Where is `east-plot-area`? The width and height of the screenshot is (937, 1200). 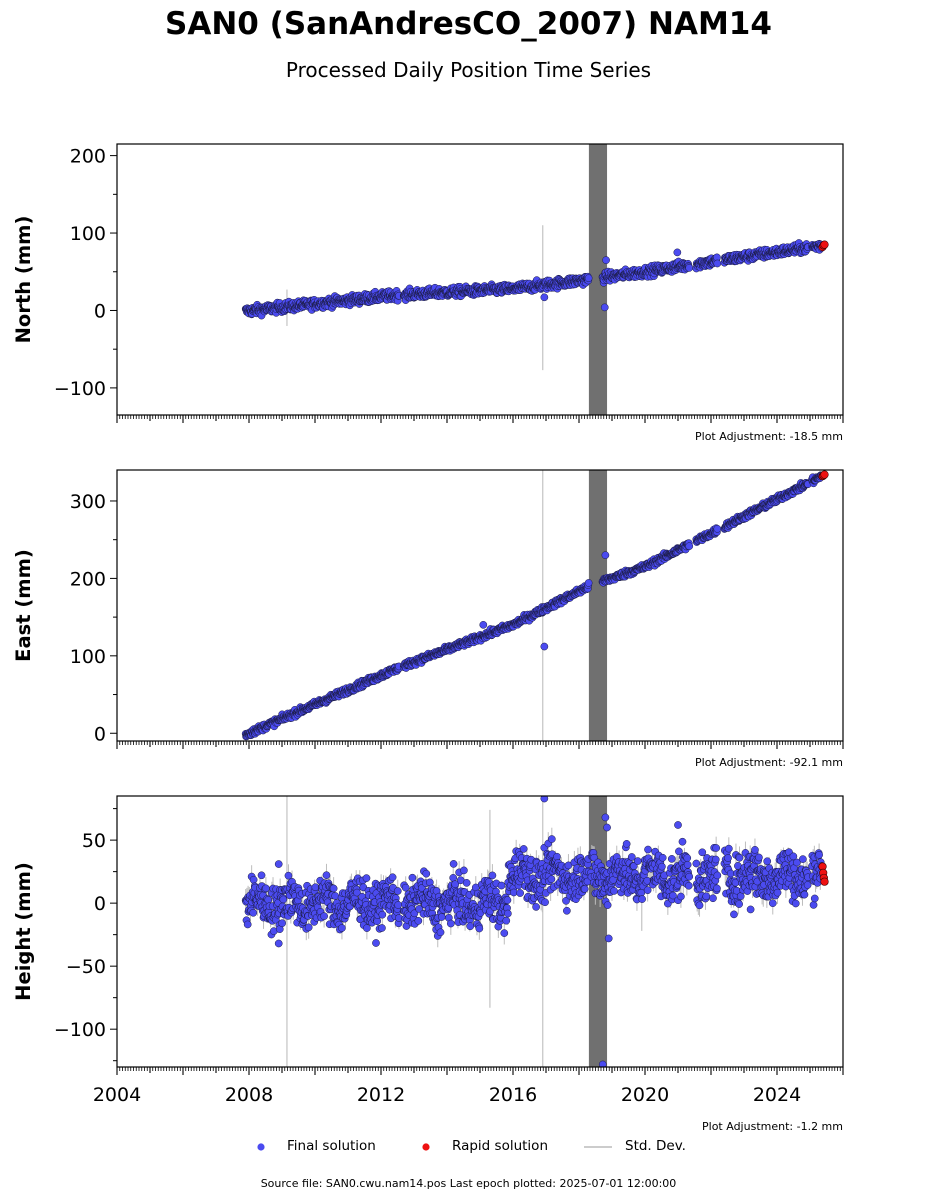 east-plot-area is located at coordinates (535, 605).